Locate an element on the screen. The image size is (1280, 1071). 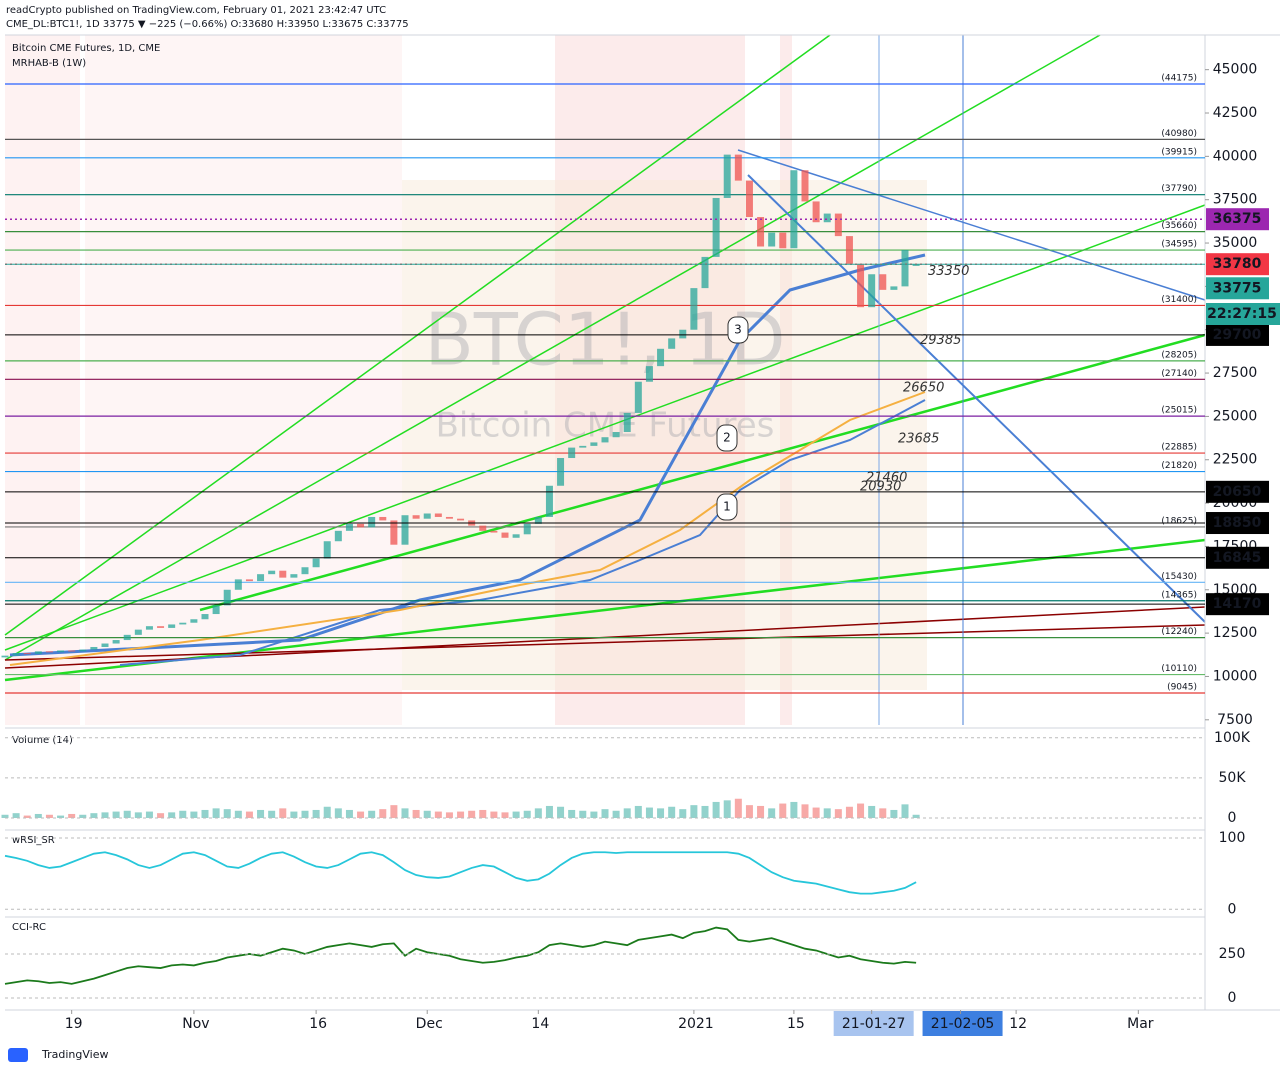
level-label: (25015) is located at coordinates (1179, 411).